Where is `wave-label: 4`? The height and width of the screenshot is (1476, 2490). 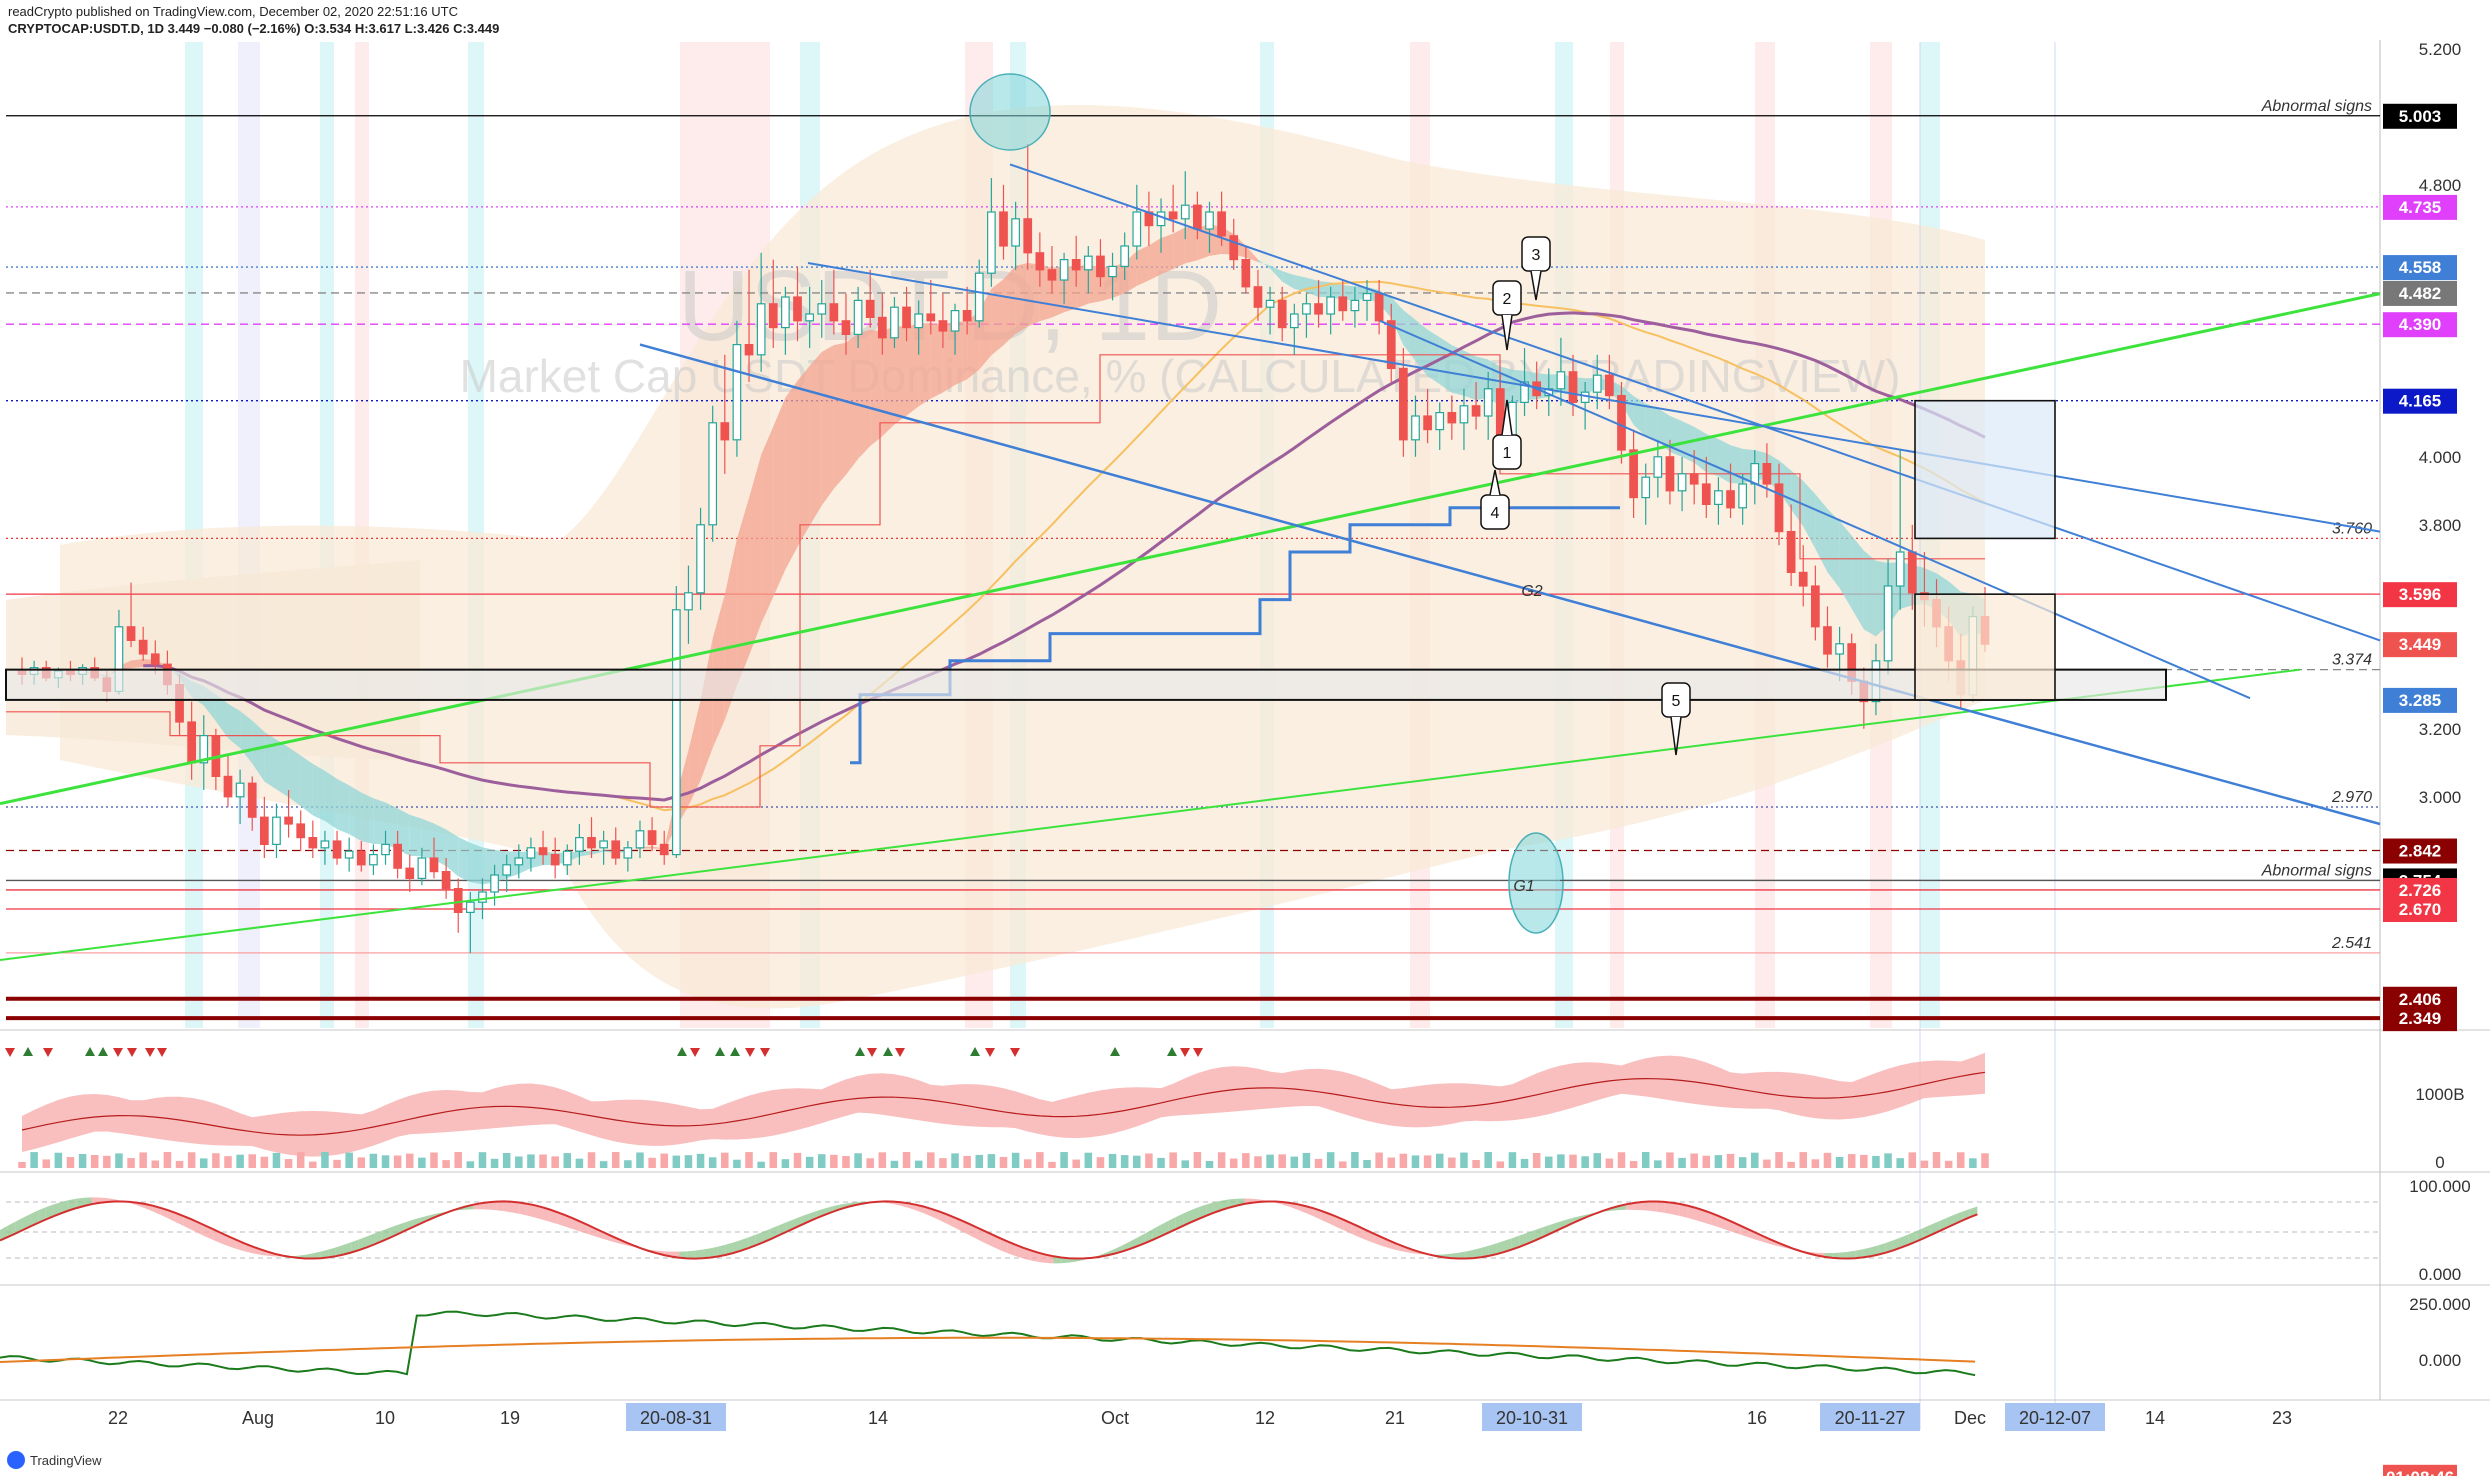 wave-label: 4 is located at coordinates (1495, 513).